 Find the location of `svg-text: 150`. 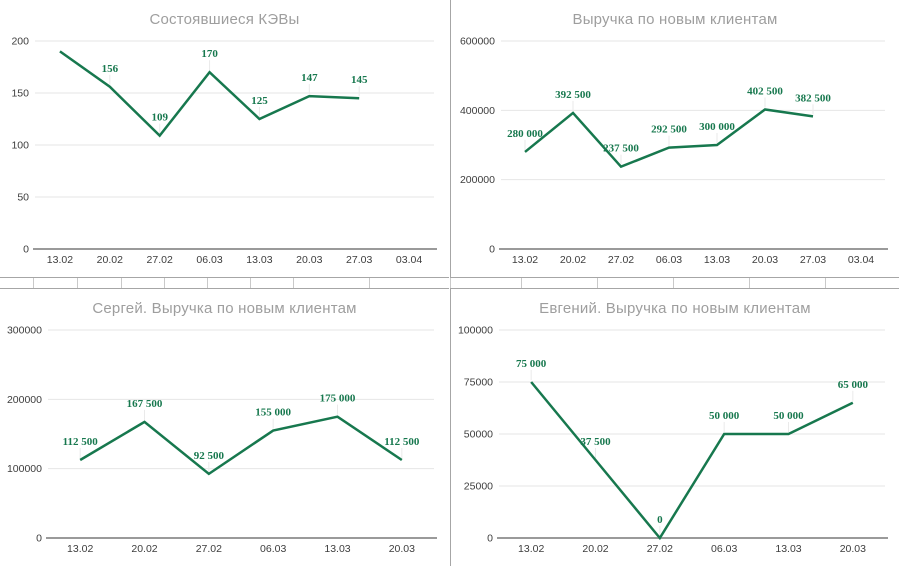

svg-text: 150 is located at coordinates (20, 94).